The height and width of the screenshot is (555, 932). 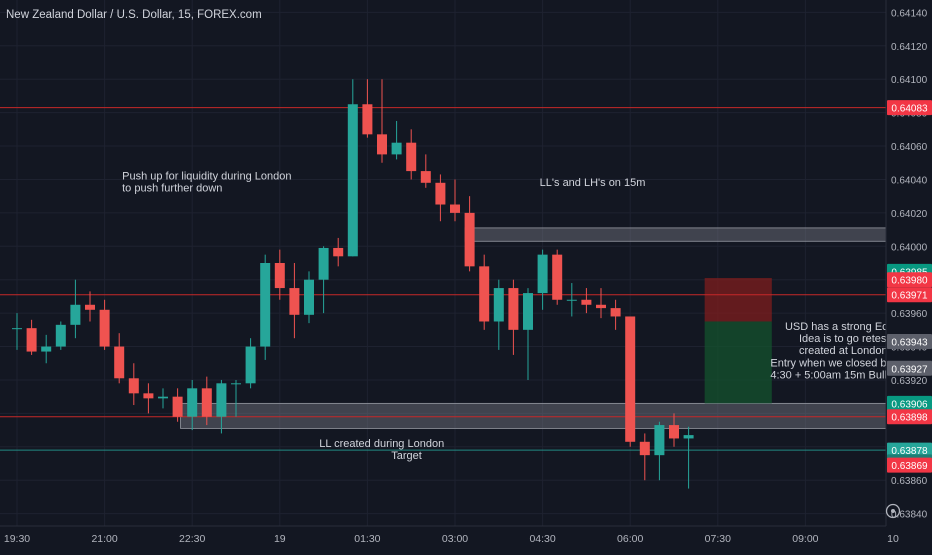 What do you see at coordinates (909, 47) in the screenshot?
I see `price-tick-label: 0.64120` at bounding box center [909, 47].